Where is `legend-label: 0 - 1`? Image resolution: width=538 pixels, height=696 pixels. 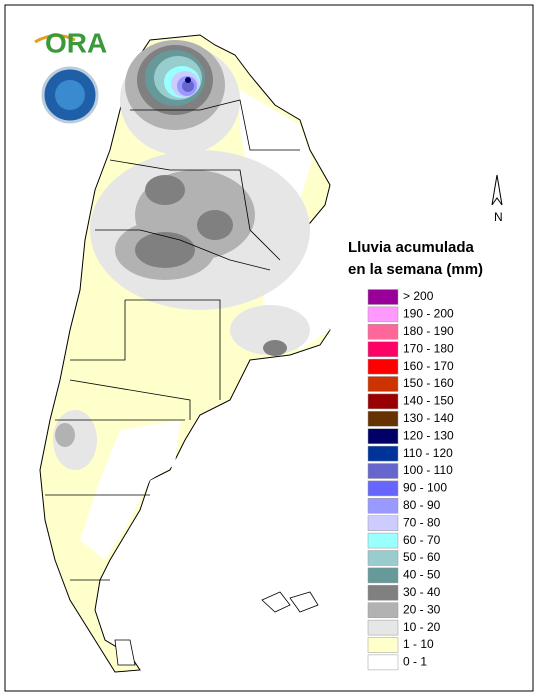
legend-label: 0 - 1 is located at coordinates (415, 662).